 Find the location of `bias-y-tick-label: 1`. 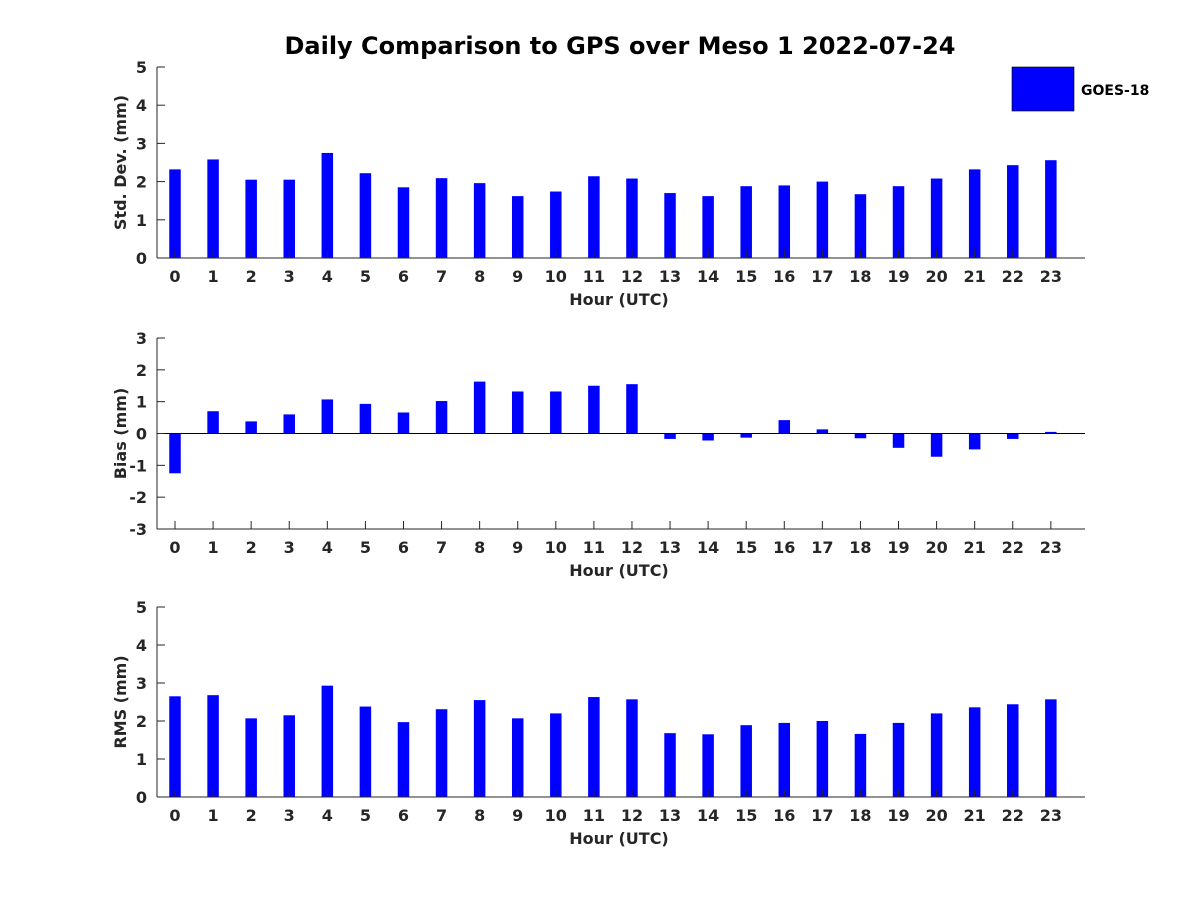

bias-y-tick-label: 1 is located at coordinates (141, 402).